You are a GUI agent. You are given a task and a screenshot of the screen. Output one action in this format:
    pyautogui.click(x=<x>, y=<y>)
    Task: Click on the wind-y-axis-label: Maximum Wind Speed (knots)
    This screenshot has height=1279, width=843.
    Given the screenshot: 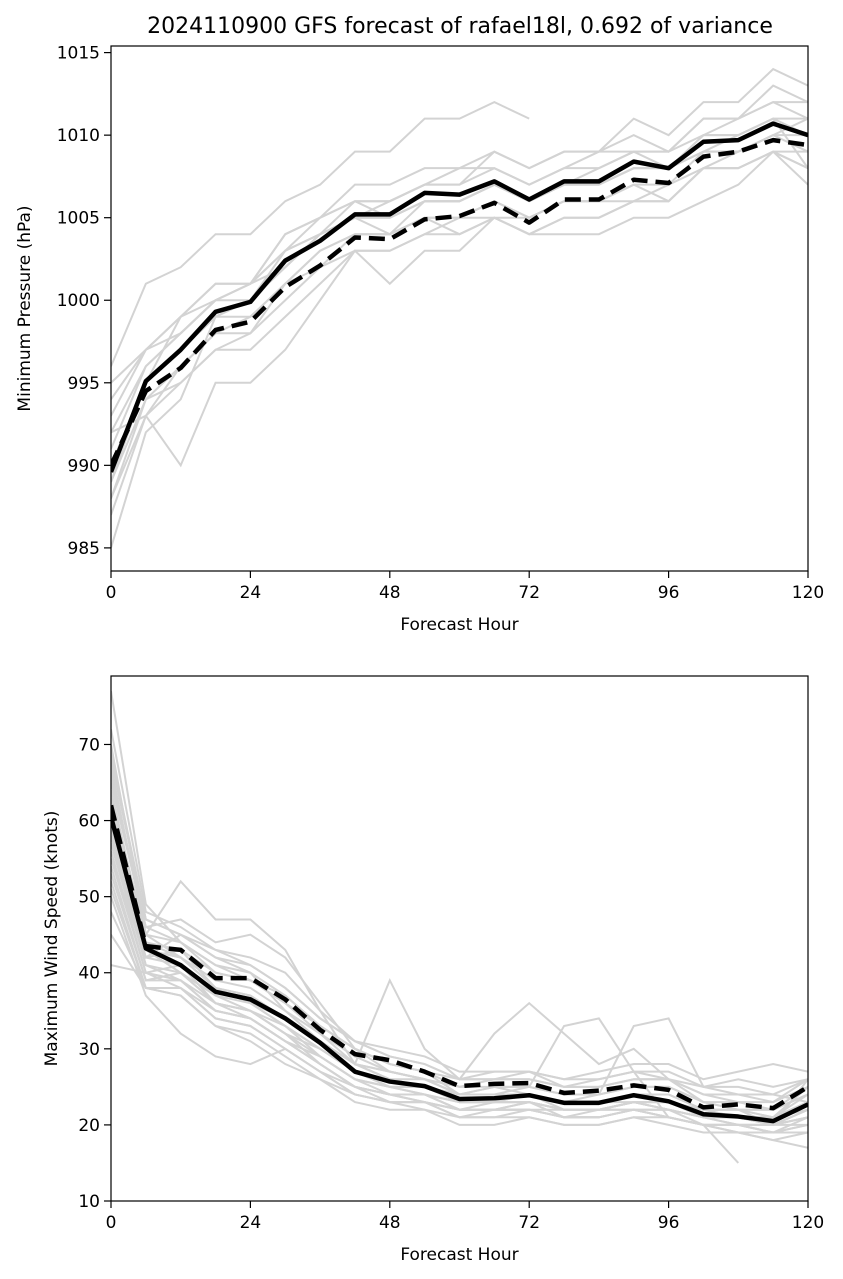 What is the action you would take?
    pyautogui.click(x=52, y=939)
    